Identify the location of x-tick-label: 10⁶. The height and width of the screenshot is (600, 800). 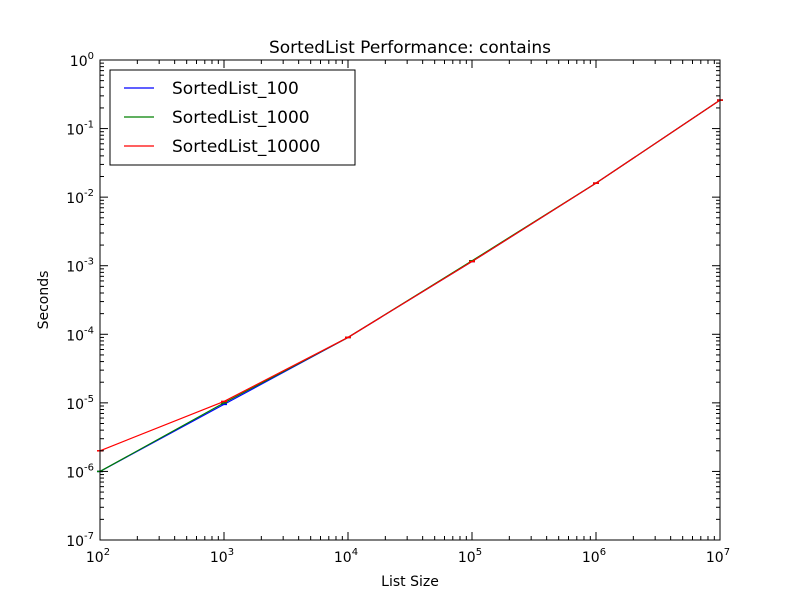
(594, 556).